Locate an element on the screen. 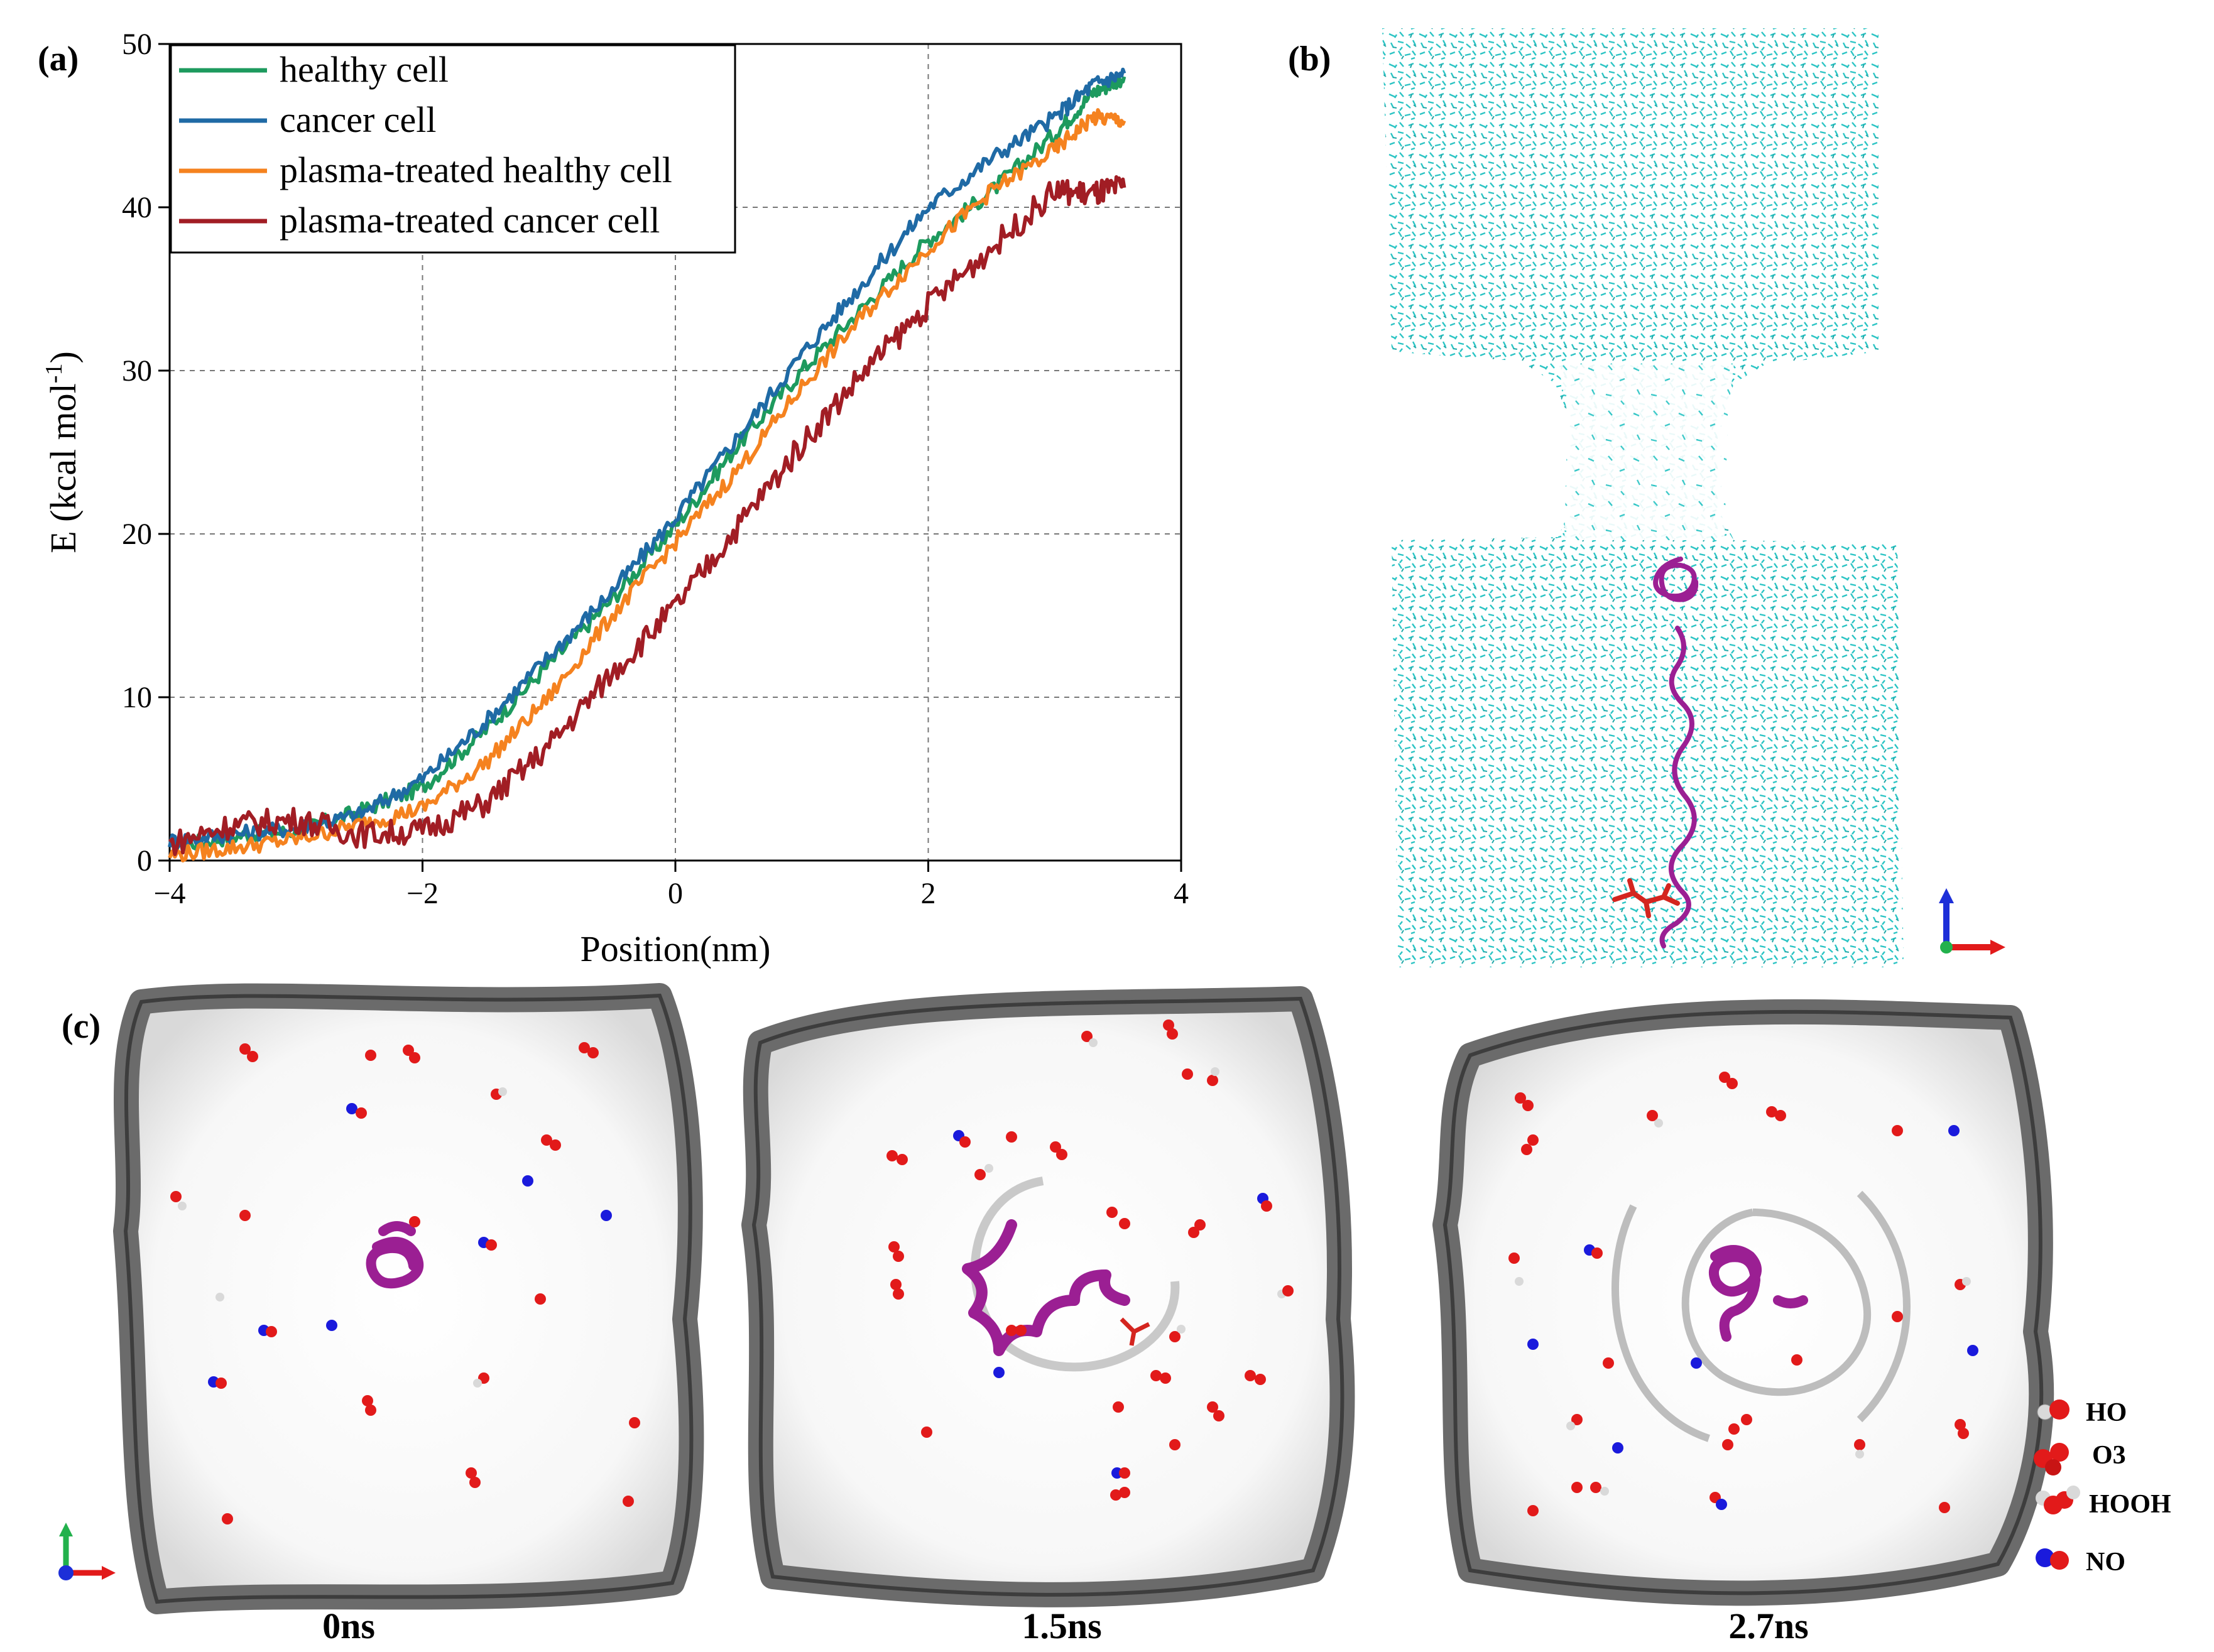 The image size is (2214, 1652). y-axis-title-main: E (kcal mol is located at coordinates (63, 468).